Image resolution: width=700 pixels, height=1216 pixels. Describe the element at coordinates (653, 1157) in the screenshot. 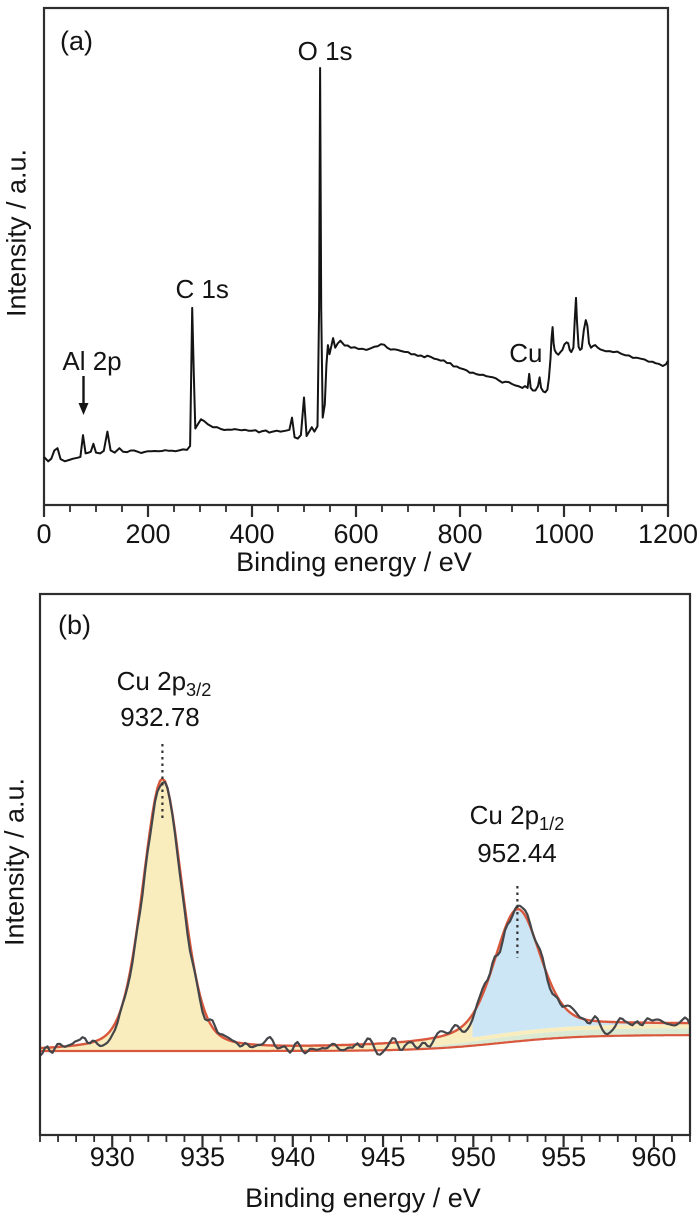

I see `x-tick-label: 960` at that location.